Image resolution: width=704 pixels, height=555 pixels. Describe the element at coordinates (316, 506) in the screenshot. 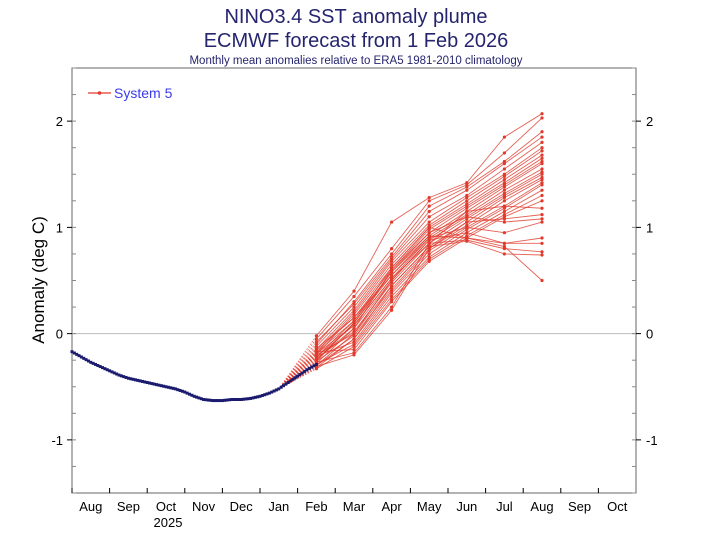

I see `x-tick-label: Feb` at that location.